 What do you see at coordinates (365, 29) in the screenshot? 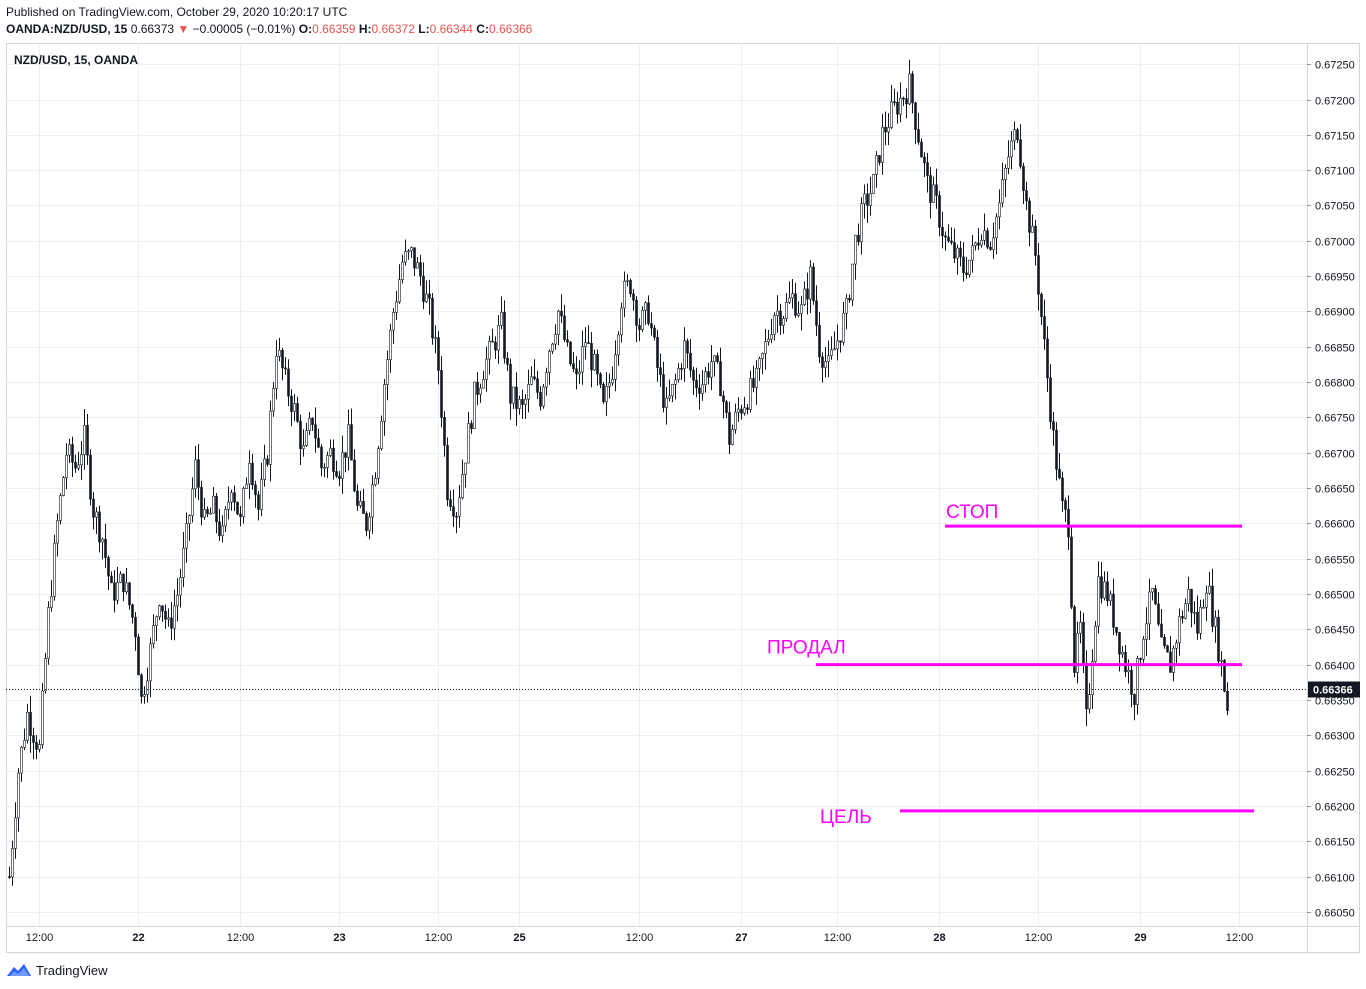
I see `high-label: H:` at bounding box center [365, 29].